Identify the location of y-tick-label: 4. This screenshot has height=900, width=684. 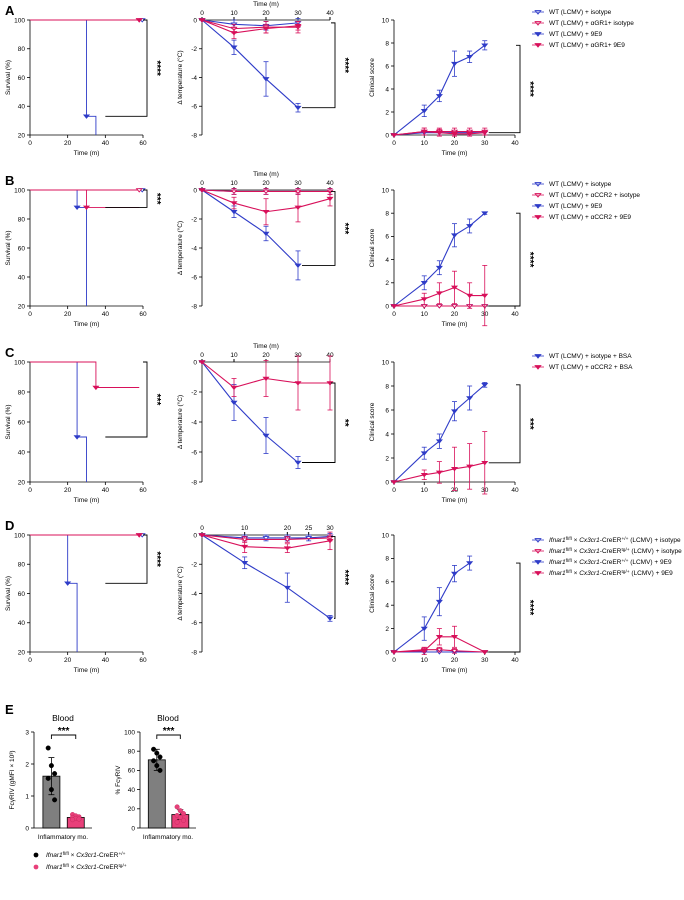
(387, 260).